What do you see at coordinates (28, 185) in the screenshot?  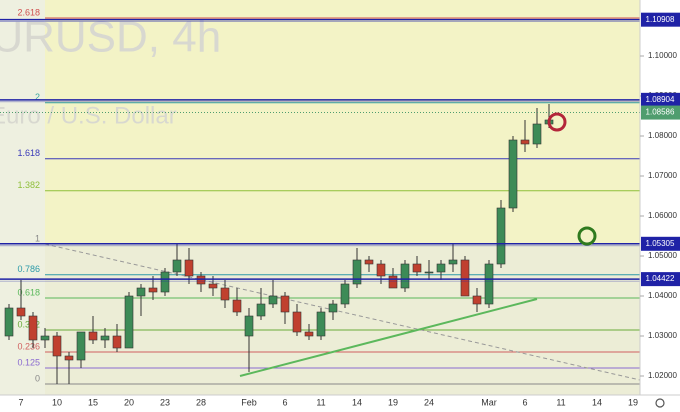 I see `fib-label: 1.382` at bounding box center [28, 185].